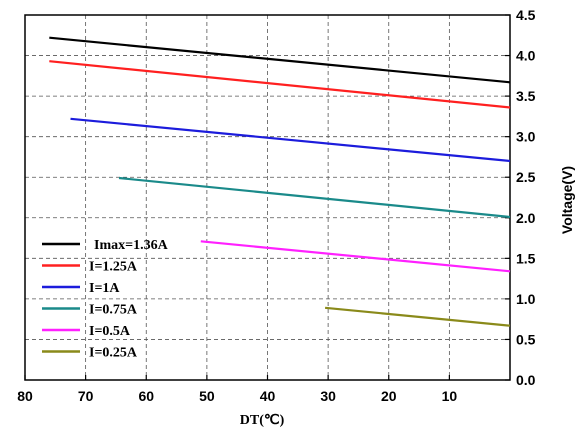 Image resolution: width=586 pixels, height=432 pixels. I want to click on legend-label: Imax=1.36A, so click(131, 245).